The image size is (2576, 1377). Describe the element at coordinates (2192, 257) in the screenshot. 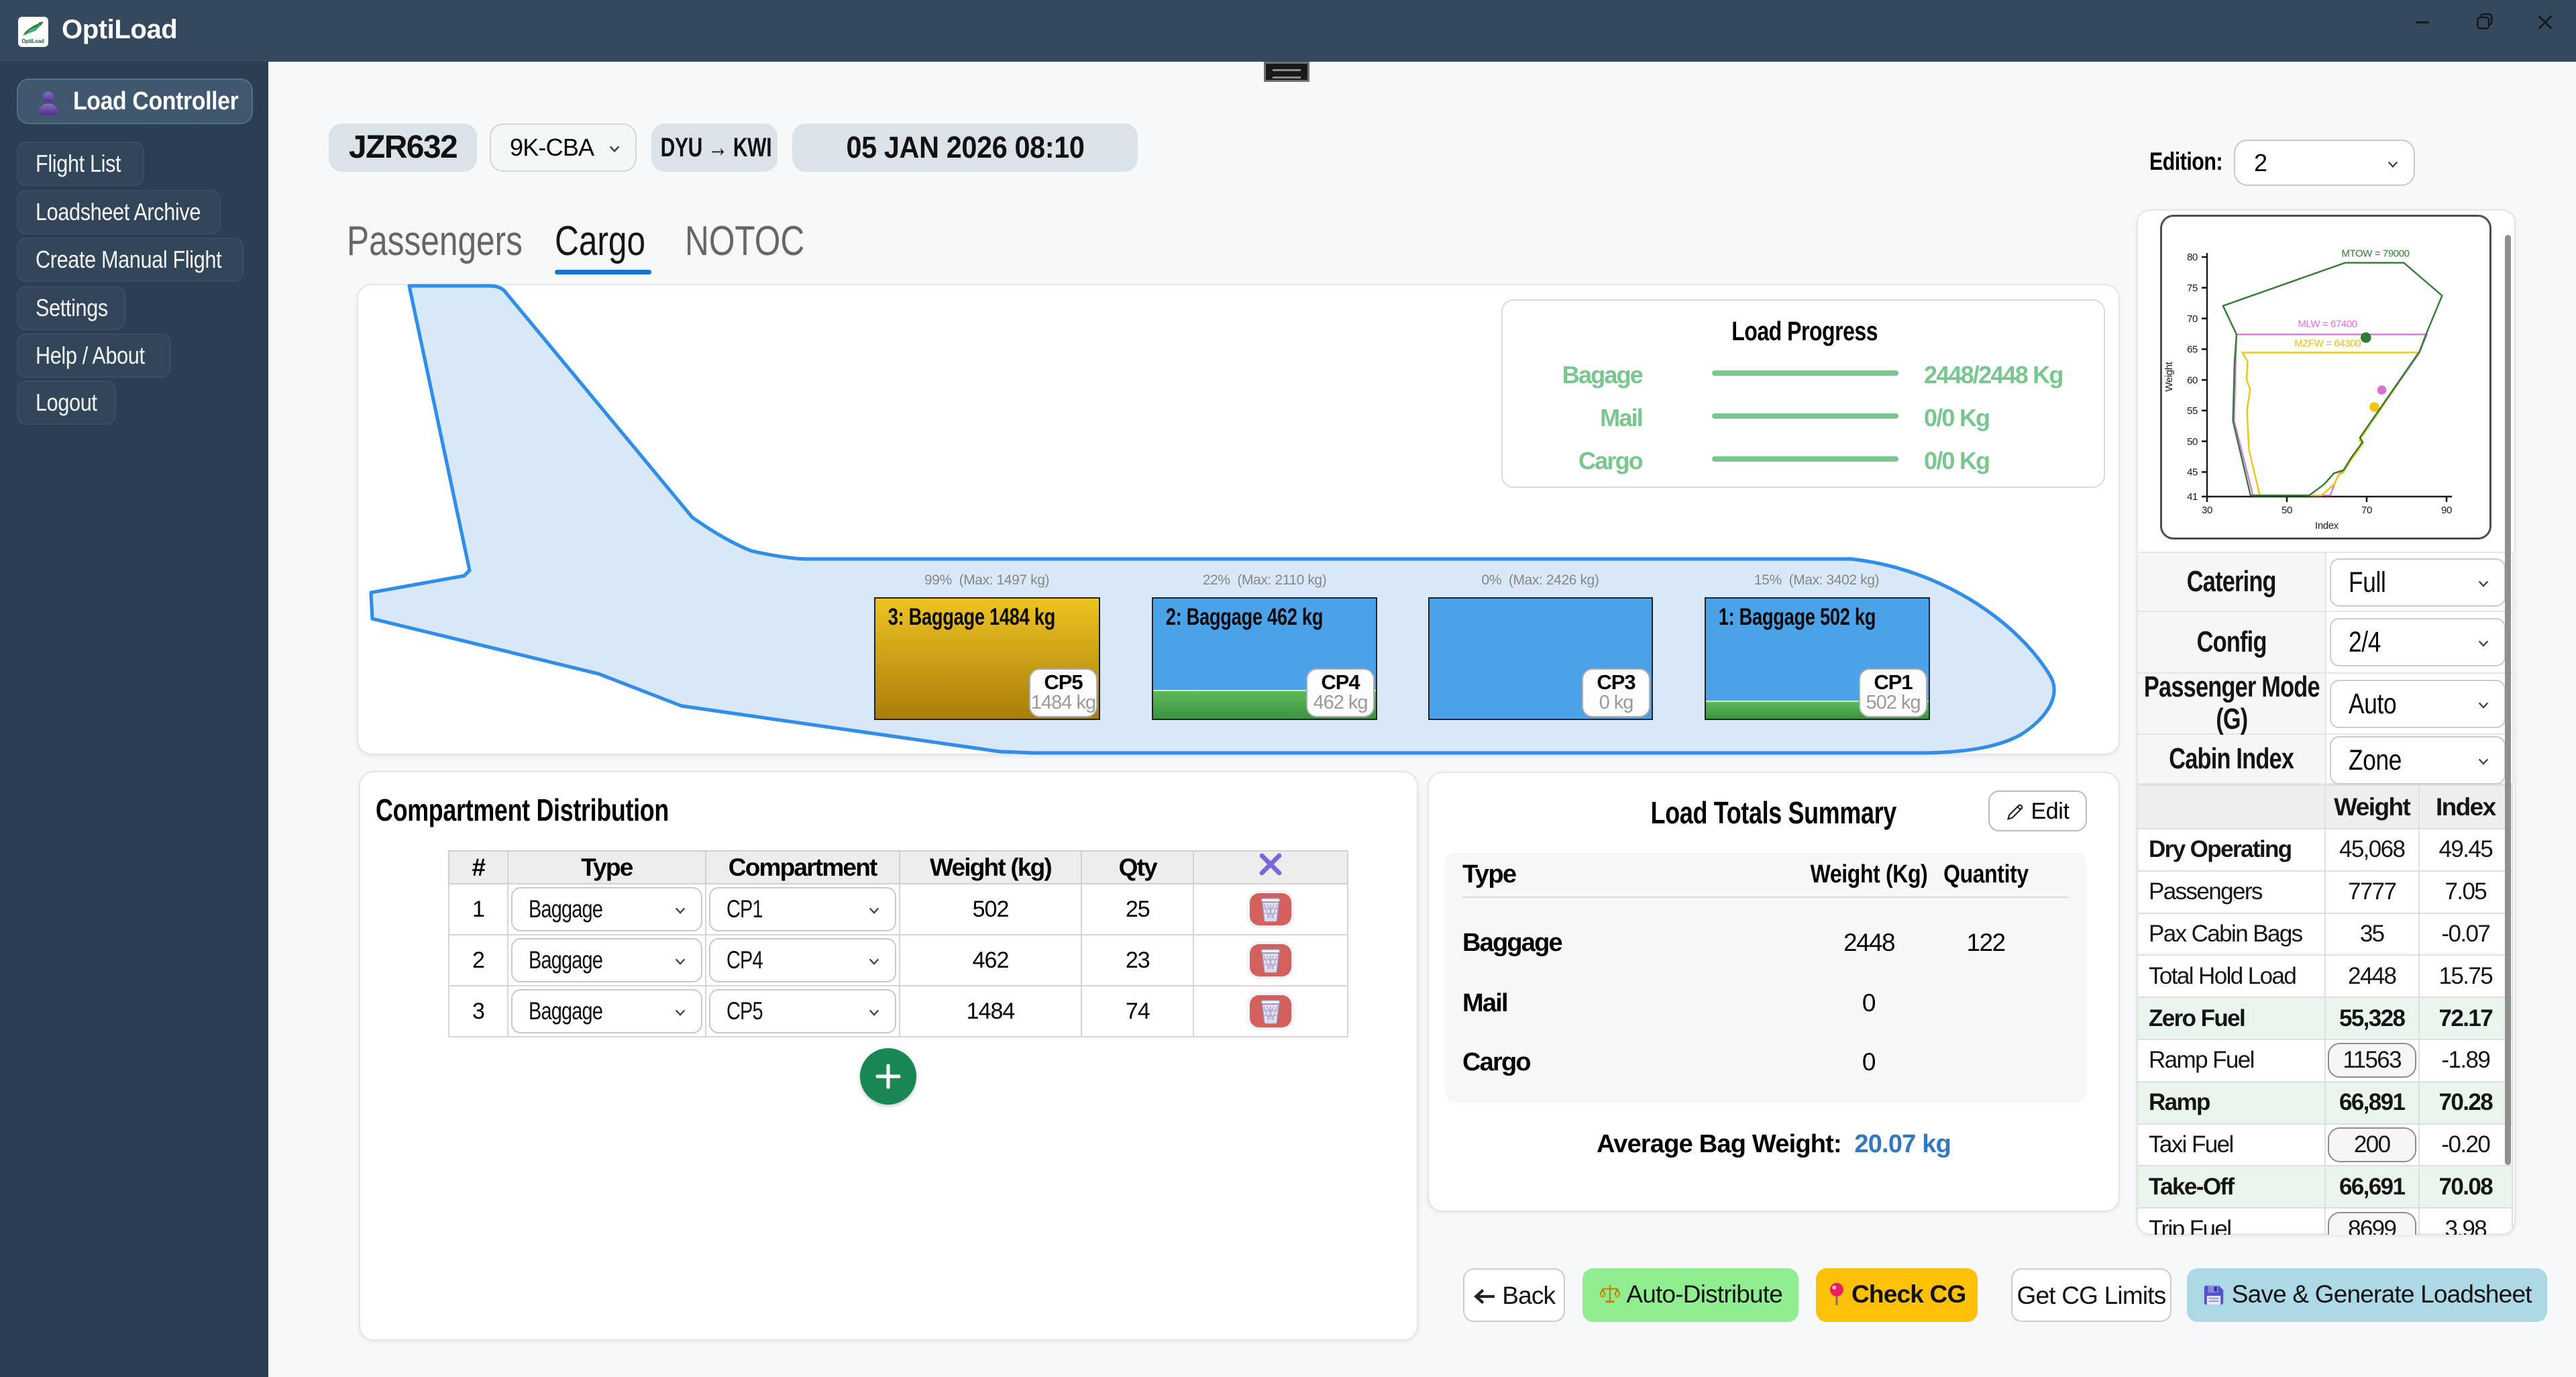

I see `svg-text: 80` at that location.